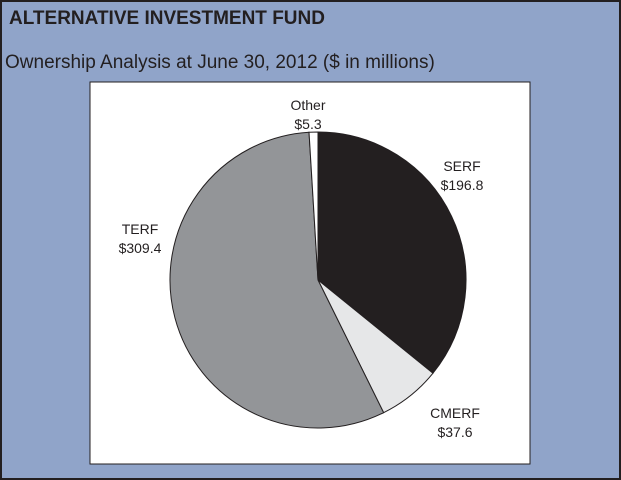 The width and height of the screenshot is (621, 480). I want to click on chart-title: ALTERNATIVE INVESTMENT FUND, so click(167, 18).